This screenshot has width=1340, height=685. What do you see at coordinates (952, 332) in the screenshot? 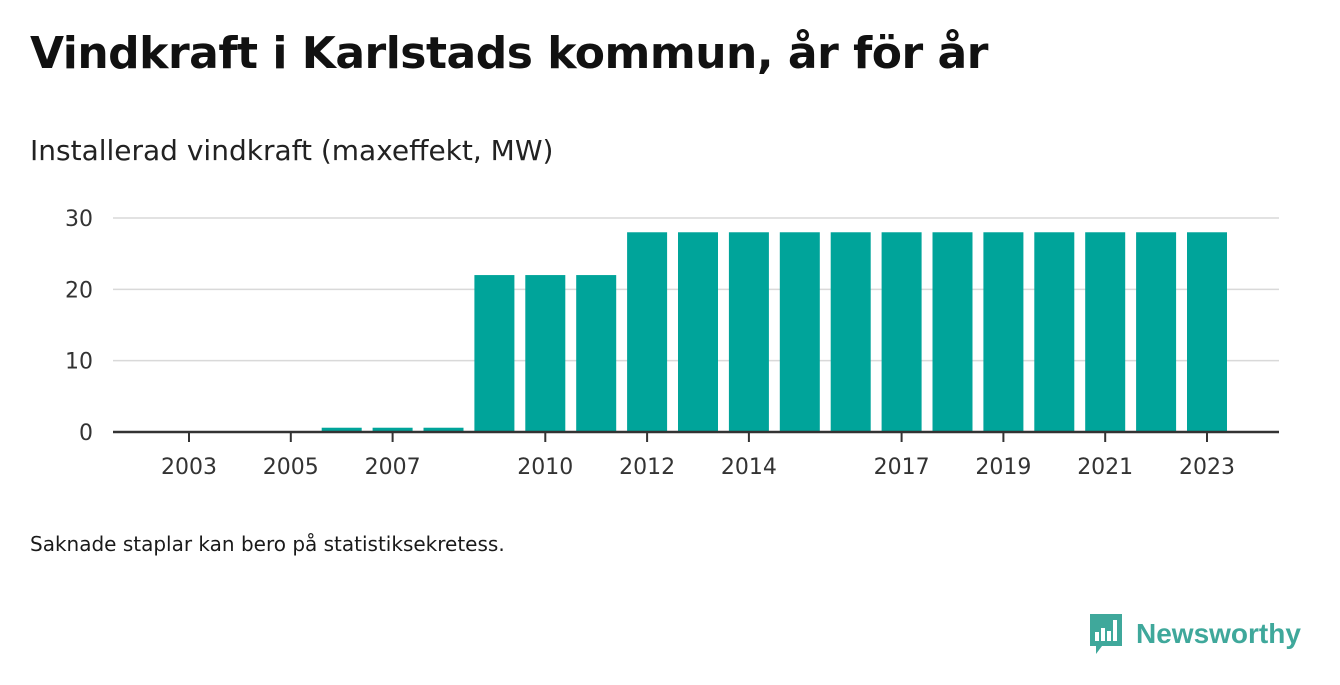
I see `bar-2018` at bounding box center [952, 332].